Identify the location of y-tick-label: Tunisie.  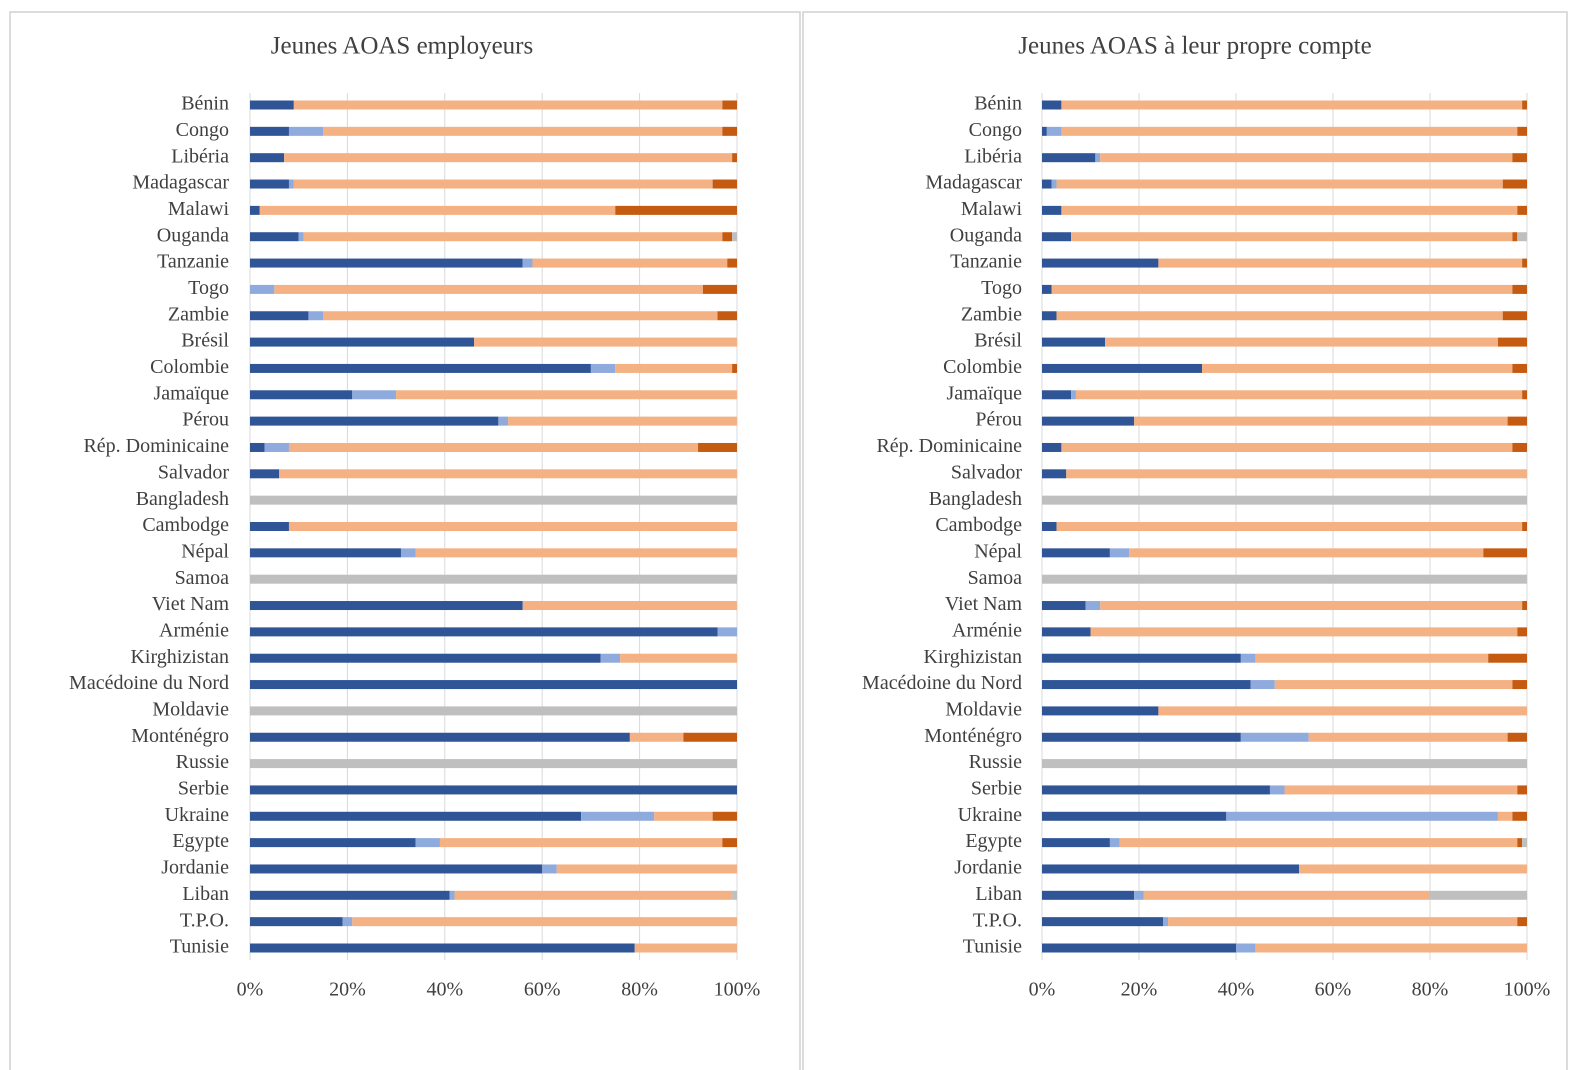
(199, 947).